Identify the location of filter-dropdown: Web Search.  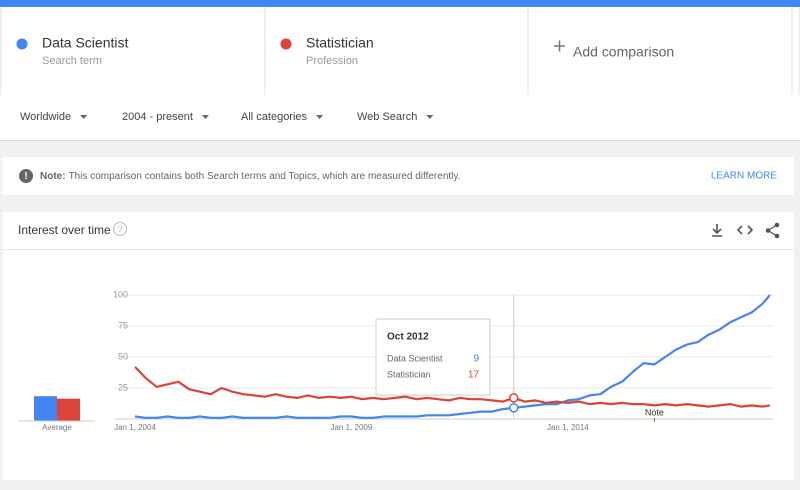
(395, 117).